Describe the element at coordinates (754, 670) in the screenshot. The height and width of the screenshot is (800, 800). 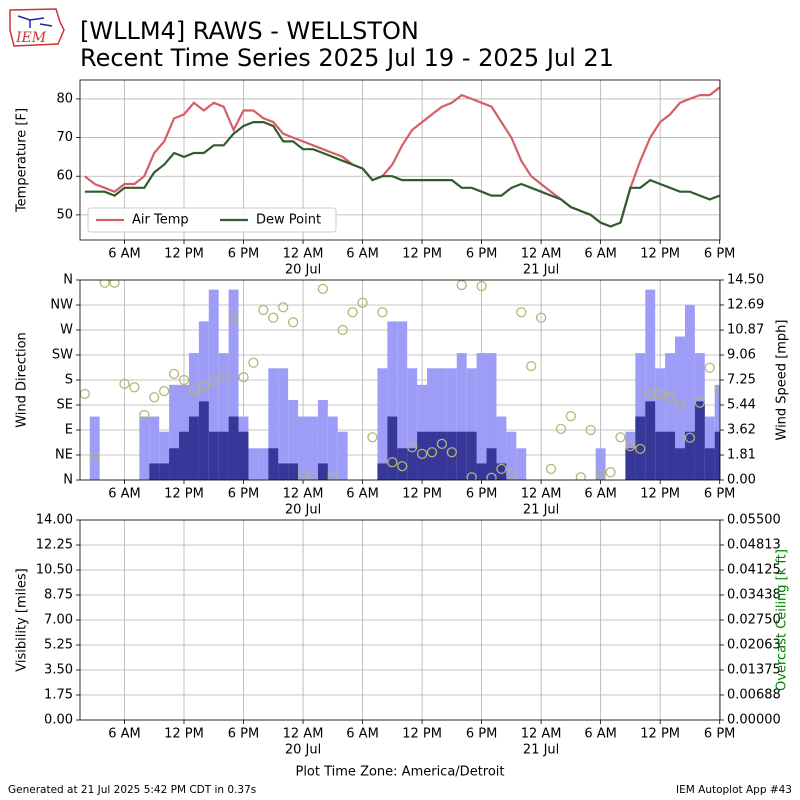
I see `y2-tick-label: 0.01375` at that location.